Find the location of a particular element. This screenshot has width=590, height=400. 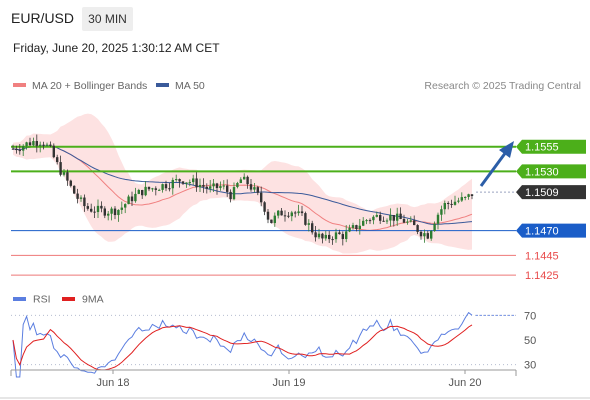

level-tag-support: 1.1445 is located at coordinates (542, 256).